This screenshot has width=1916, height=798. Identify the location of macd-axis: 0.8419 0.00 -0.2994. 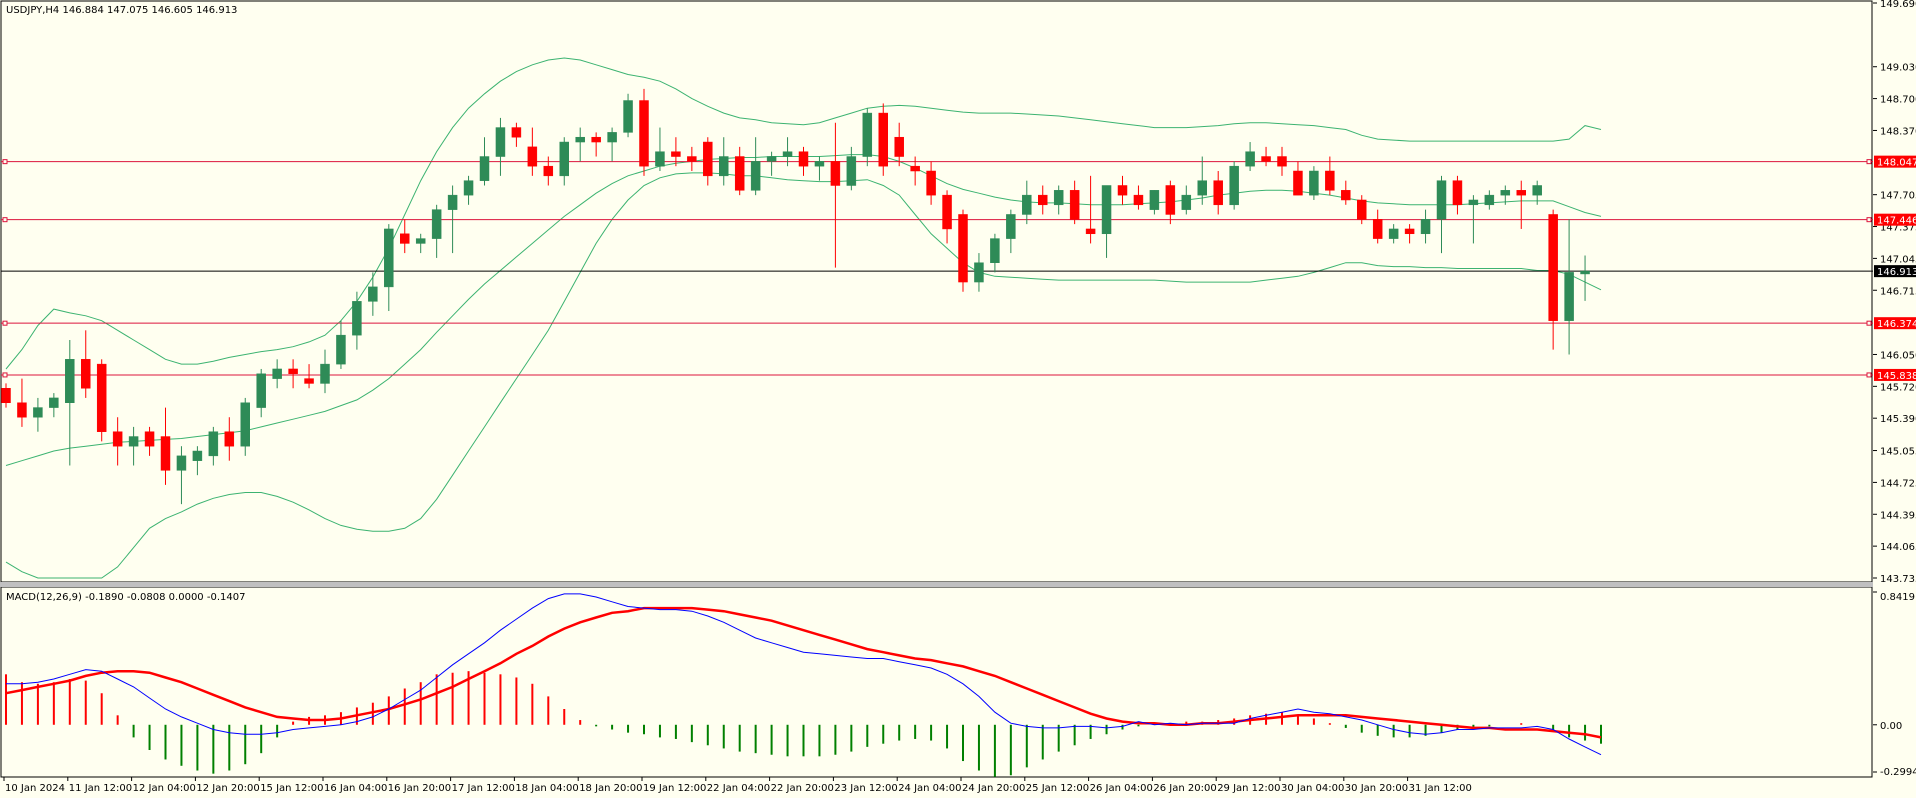
(1894, 684).